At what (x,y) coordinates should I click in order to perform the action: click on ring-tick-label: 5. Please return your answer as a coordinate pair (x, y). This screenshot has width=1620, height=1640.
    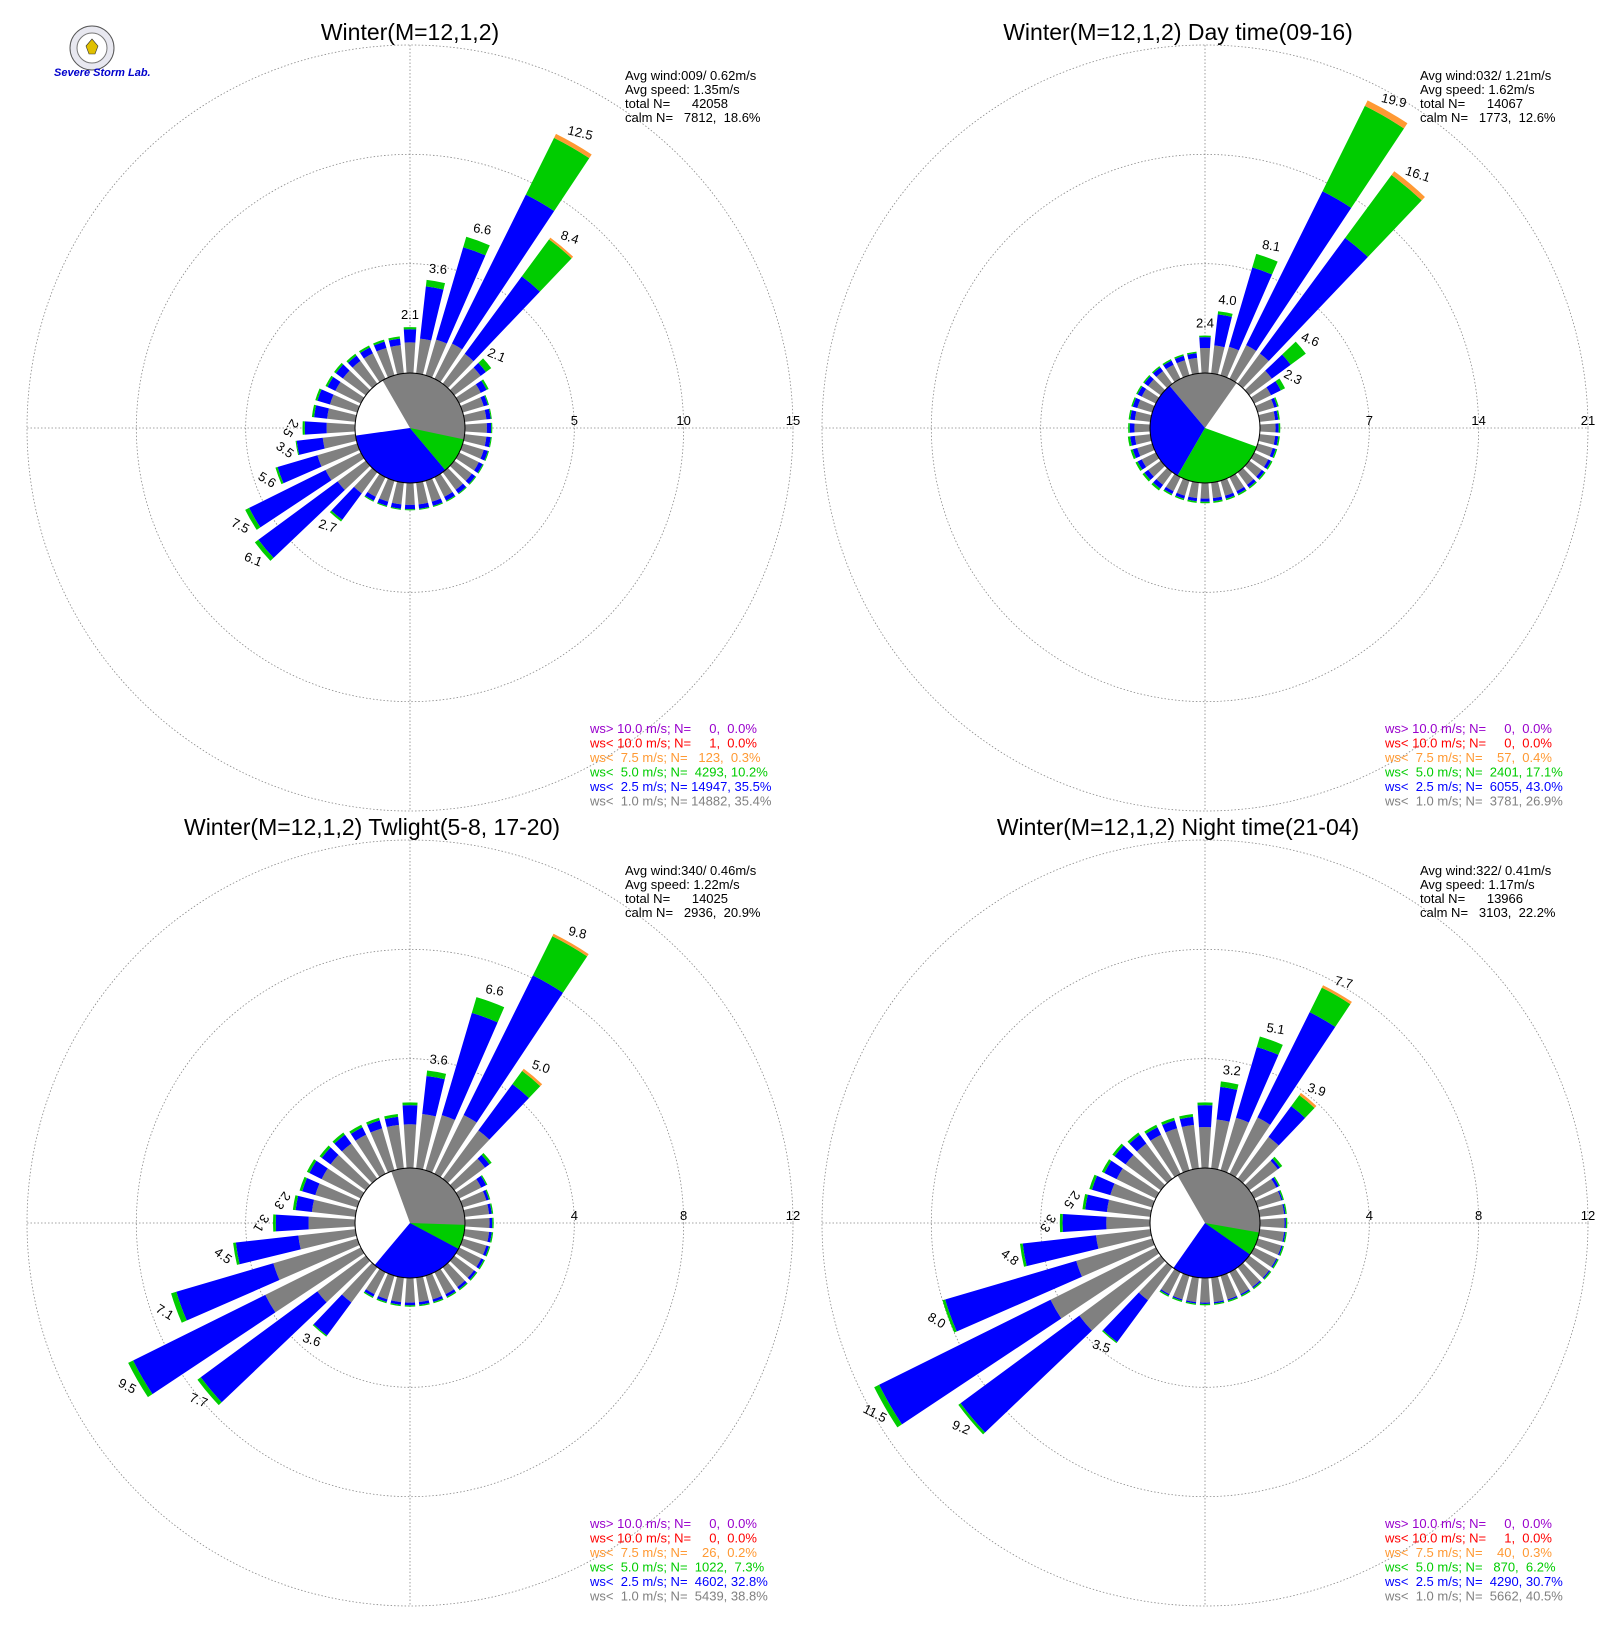
    Looking at the image, I should click on (574, 420).